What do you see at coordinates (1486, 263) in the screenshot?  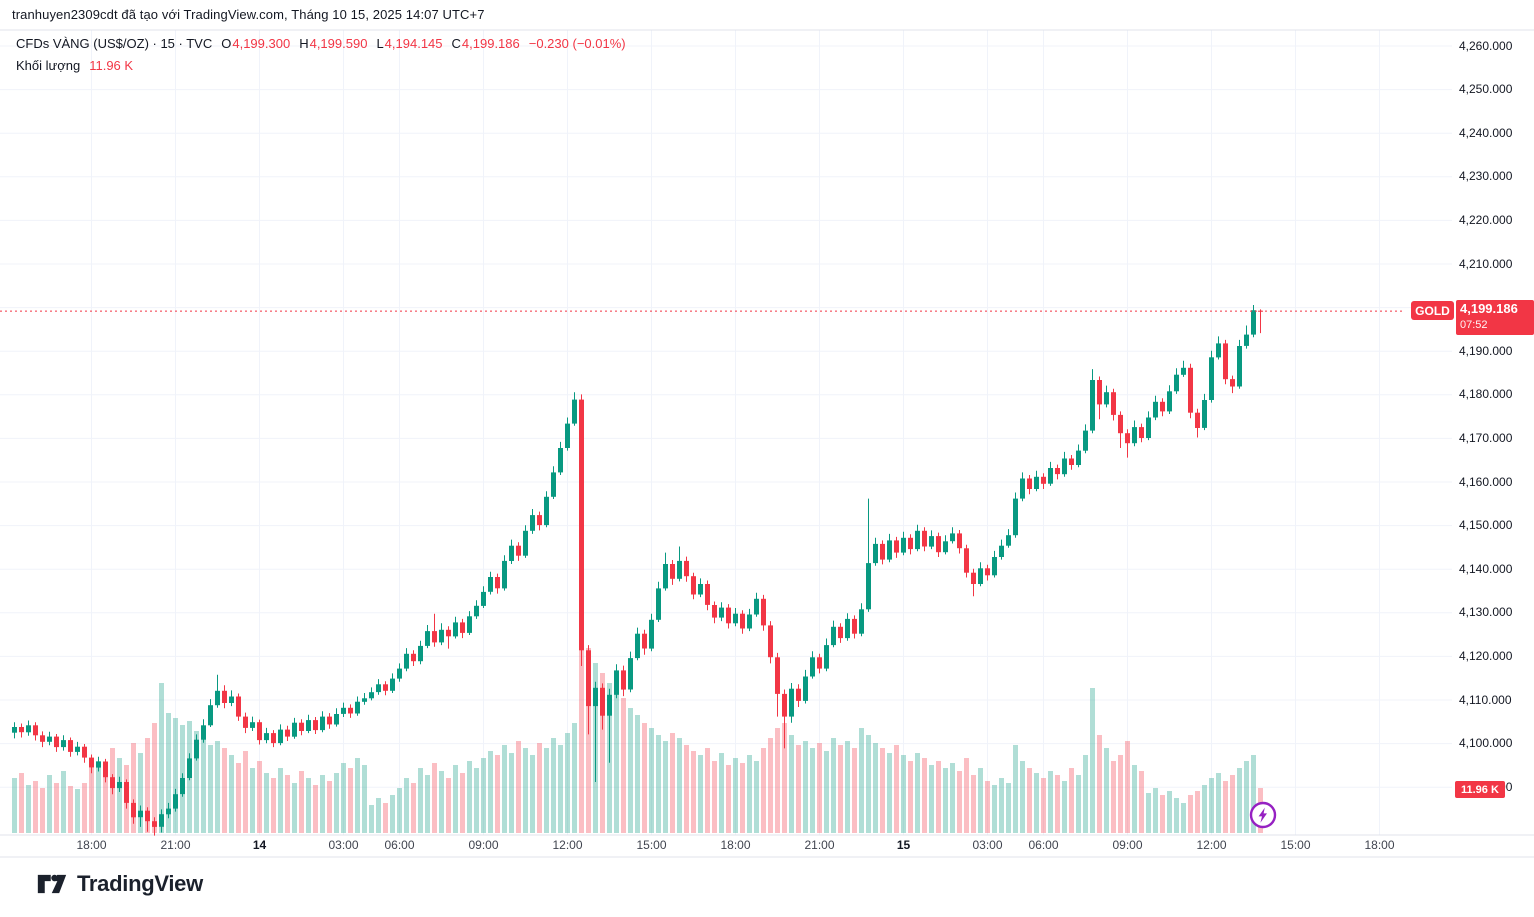 I see `price-axis-label: 4,210.000` at bounding box center [1486, 263].